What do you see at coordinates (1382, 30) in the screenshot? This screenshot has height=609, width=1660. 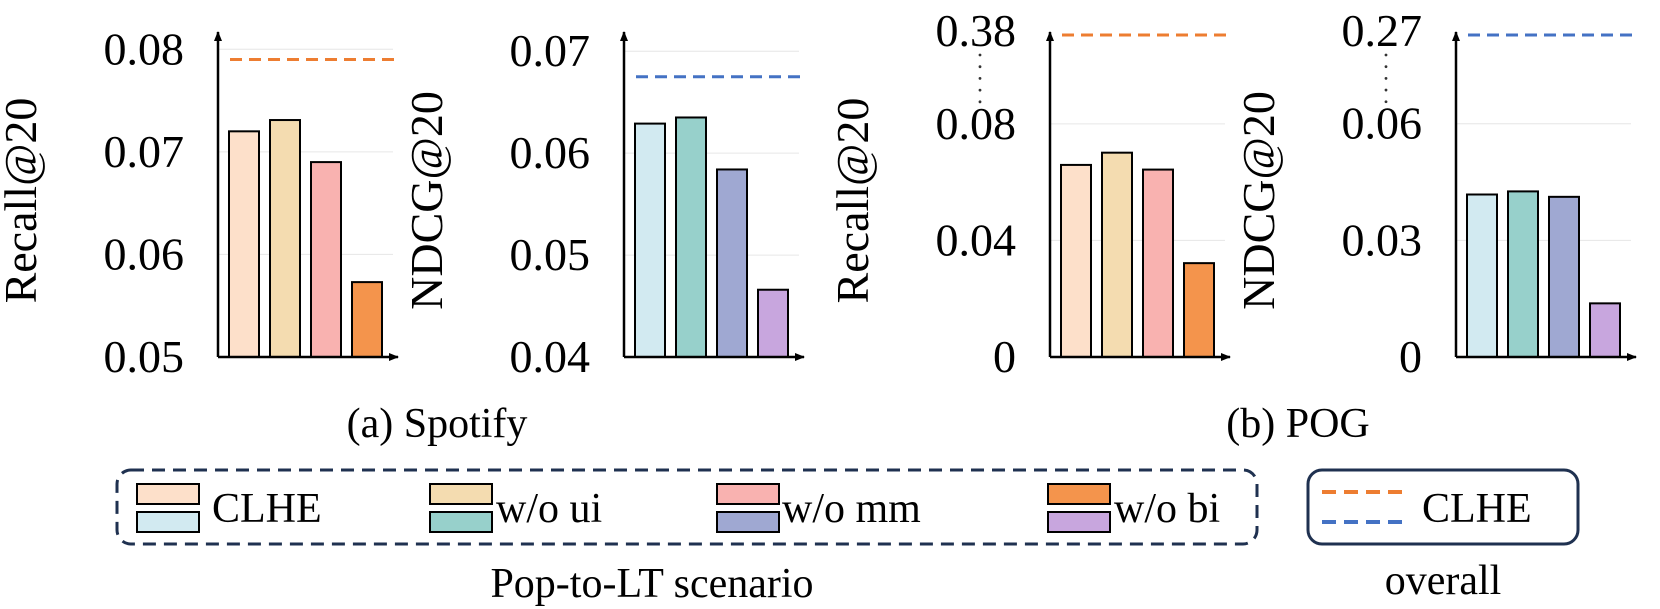 I see `y-break-label: 0.27` at bounding box center [1382, 30].